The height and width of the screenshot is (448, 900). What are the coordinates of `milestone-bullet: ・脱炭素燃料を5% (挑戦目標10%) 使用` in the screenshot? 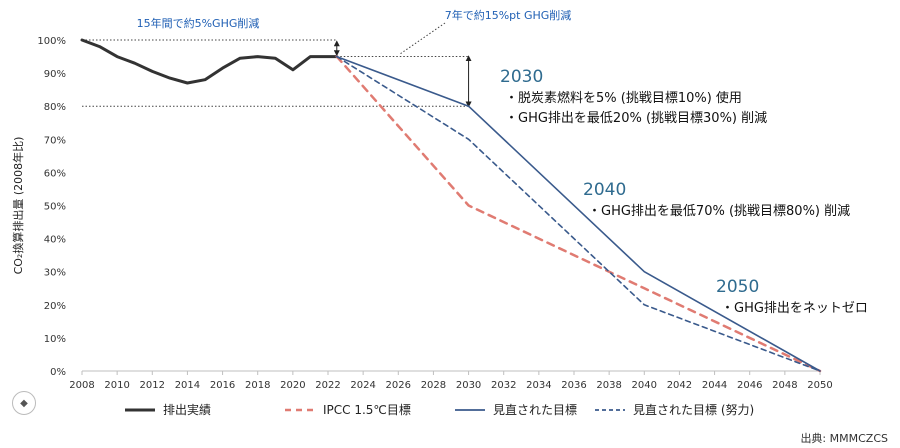 It's located at (623, 98).